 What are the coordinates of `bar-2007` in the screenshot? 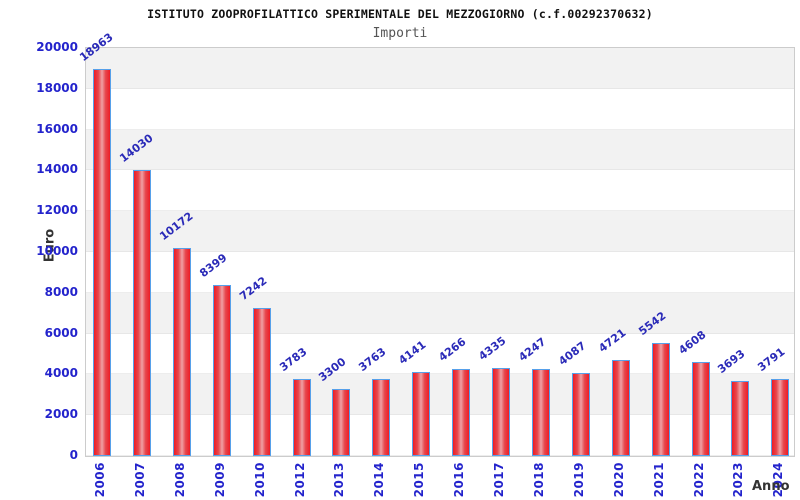 It's located at (141, 312).